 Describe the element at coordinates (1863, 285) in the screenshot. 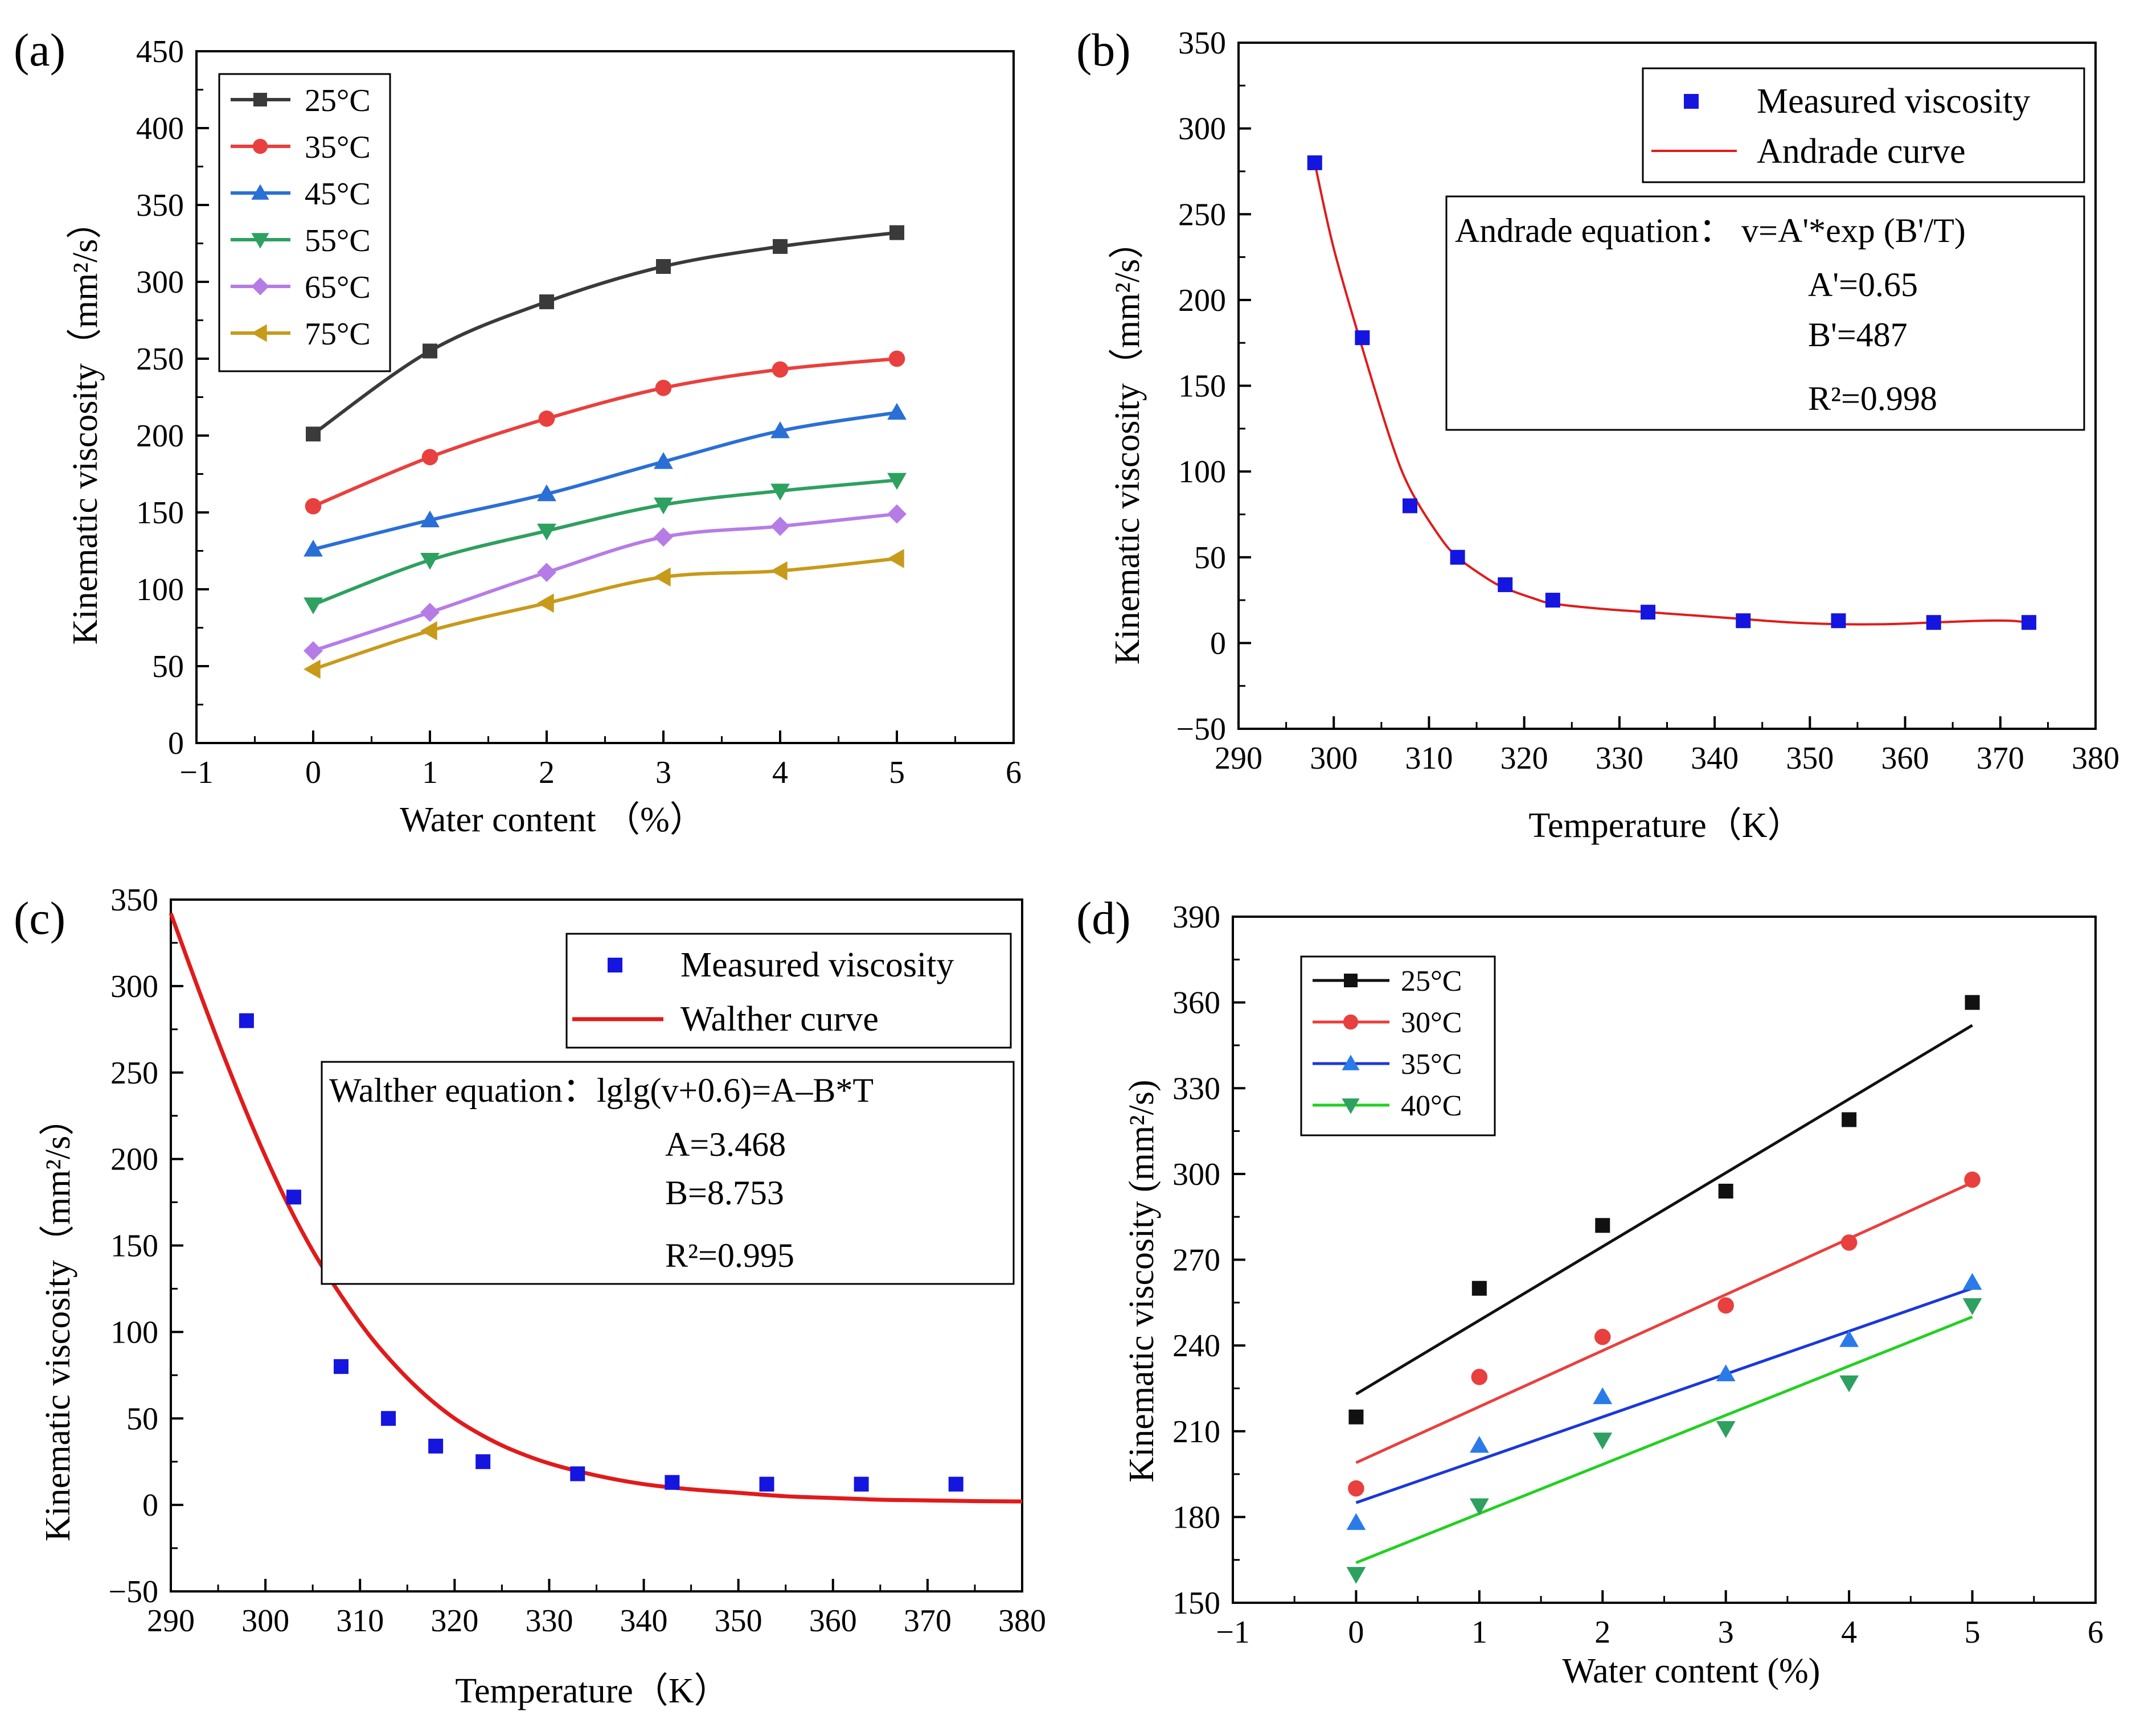

I see `equation-line-b: A'=0.65` at that location.